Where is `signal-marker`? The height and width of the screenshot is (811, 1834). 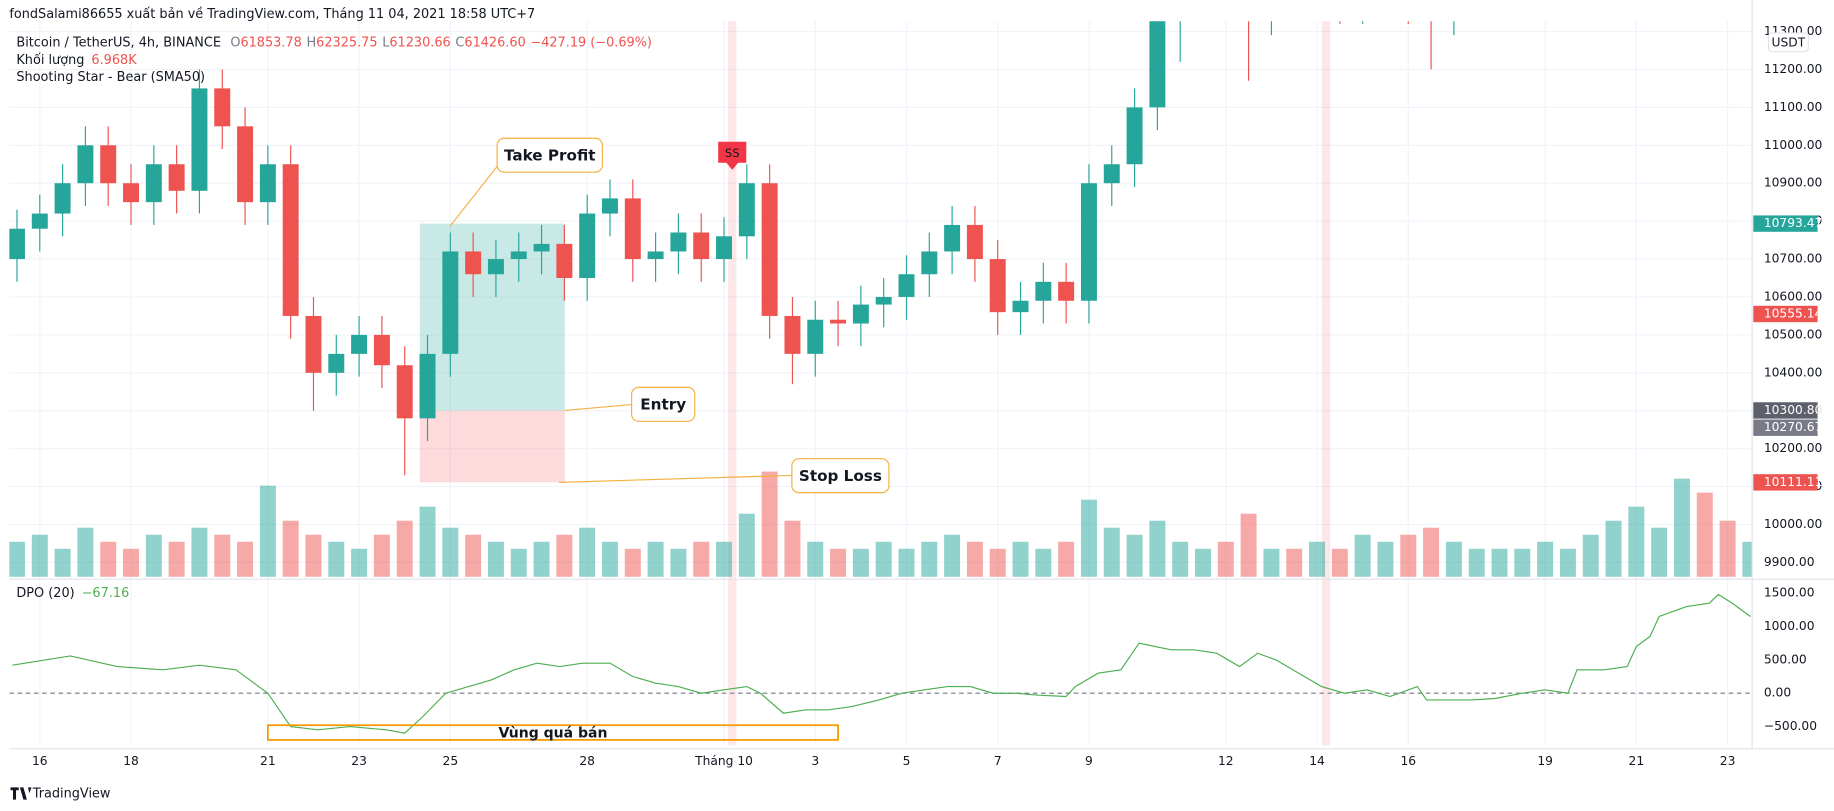
signal-marker is located at coordinates (732, 155).